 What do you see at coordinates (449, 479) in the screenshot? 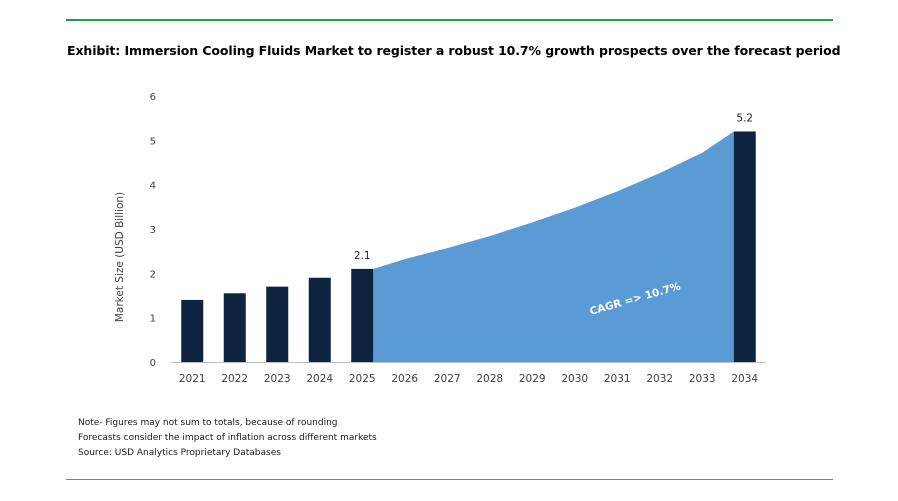
I see `bottom-divider` at bounding box center [449, 479].